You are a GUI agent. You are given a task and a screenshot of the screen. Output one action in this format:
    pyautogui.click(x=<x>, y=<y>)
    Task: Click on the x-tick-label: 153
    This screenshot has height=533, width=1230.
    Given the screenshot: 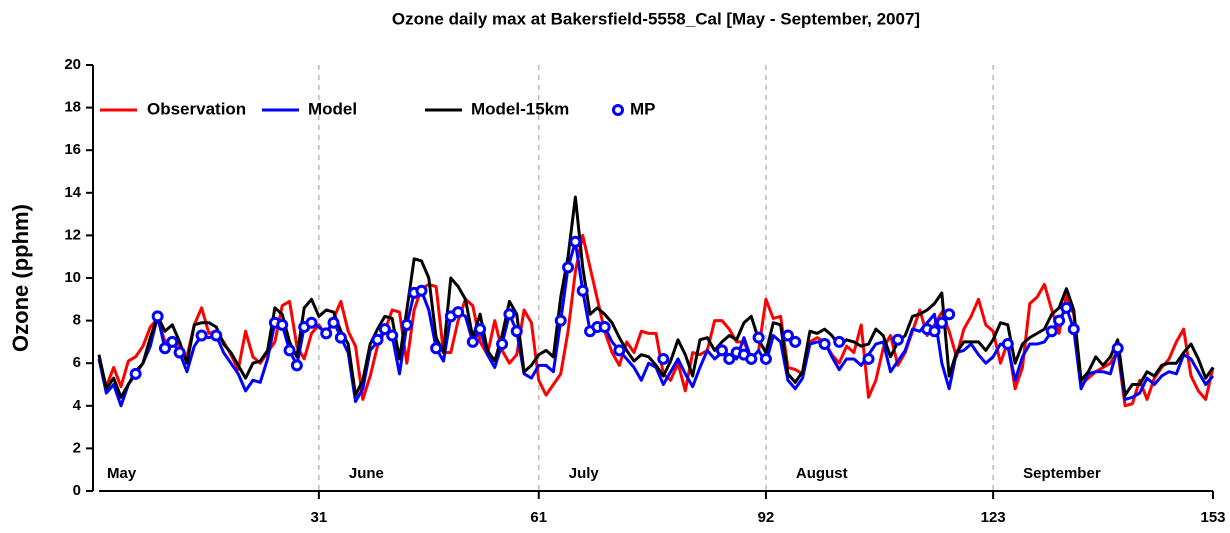 What is the action you would take?
    pyautogui.click(x=1212, y=517)
    